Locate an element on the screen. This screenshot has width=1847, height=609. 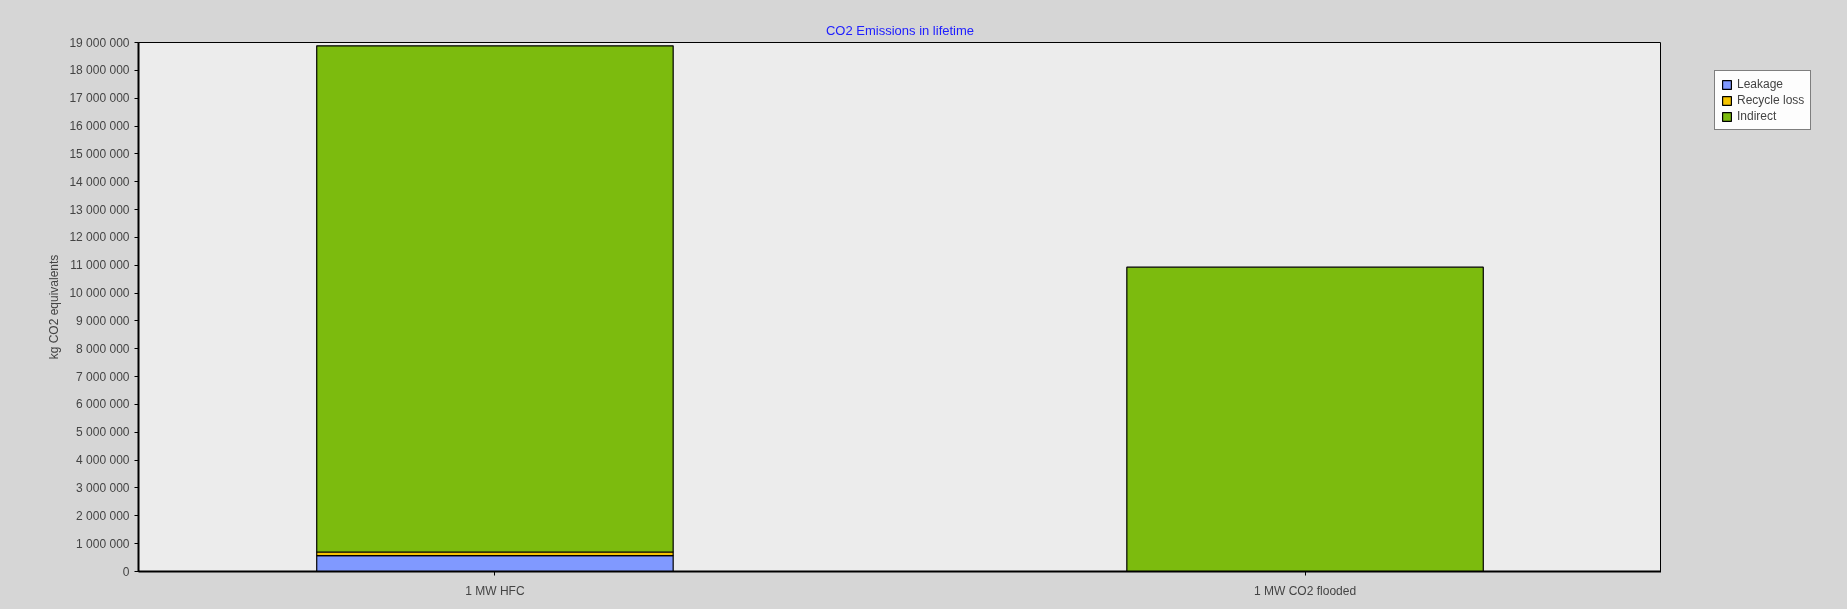
y-tick-label: 2 000 000 is located at coordinates (103, 515).